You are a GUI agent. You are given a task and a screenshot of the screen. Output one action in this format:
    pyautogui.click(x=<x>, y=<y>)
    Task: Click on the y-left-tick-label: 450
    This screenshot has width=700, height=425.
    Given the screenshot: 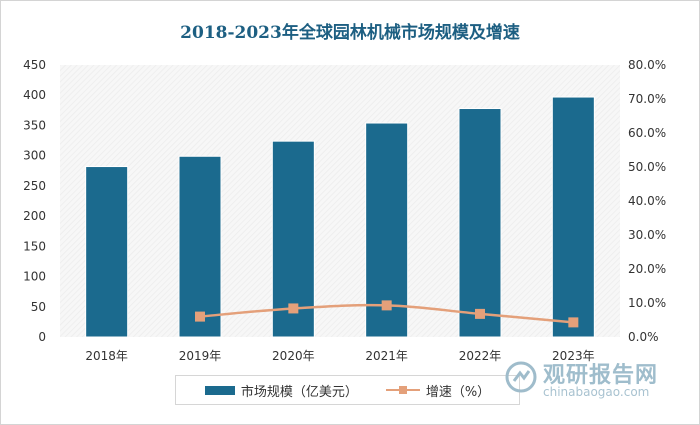 What is the action you would take?
    pyautogui.click(x=34, y=65)
    